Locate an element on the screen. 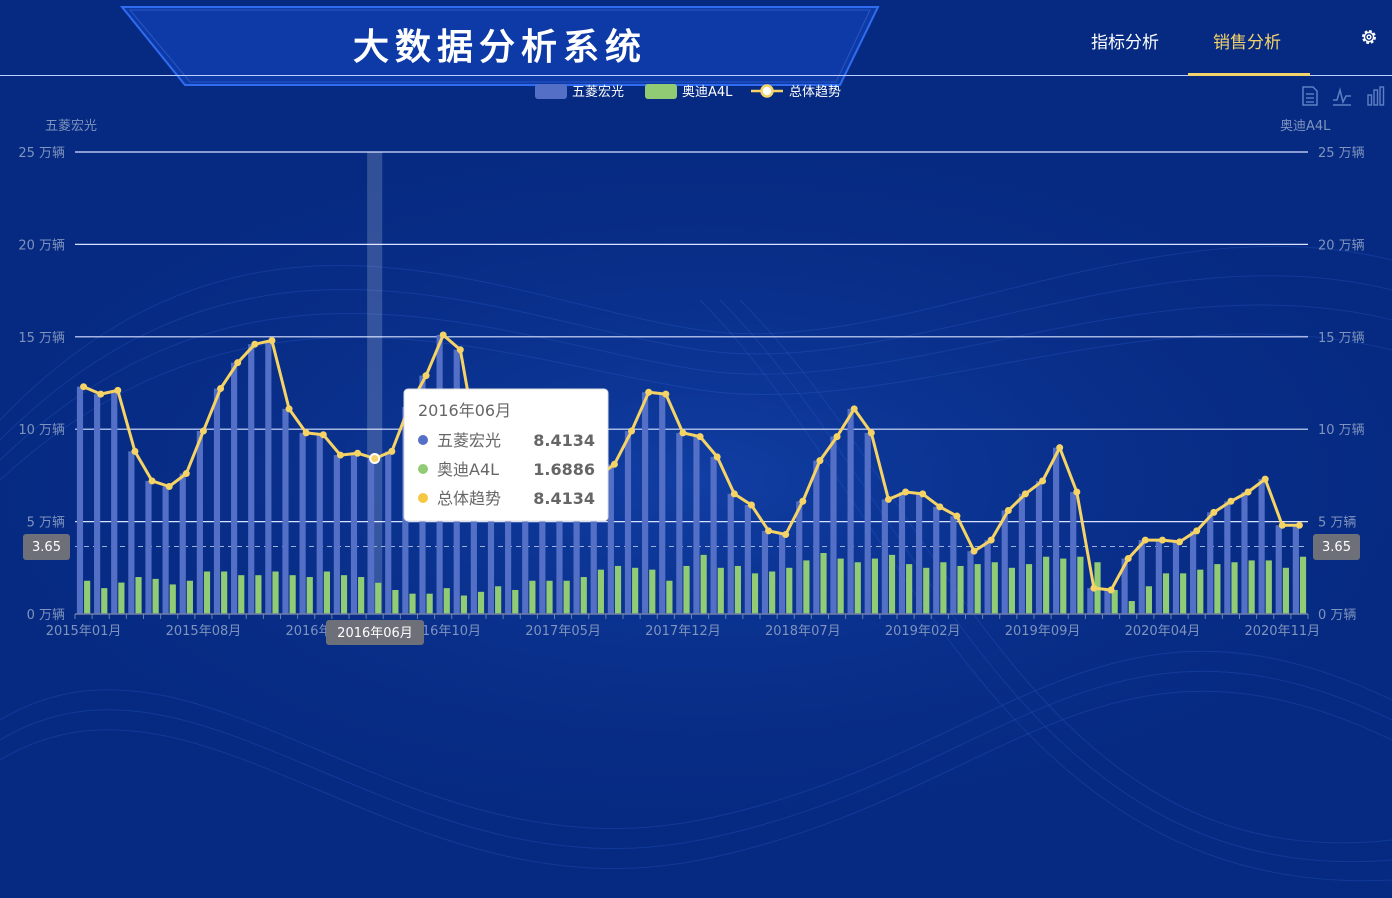 Image resolution: width=1392 pixels, height=898 pixels. y-tick-label-left: 0 万辆 is located at coordinates (46, 615).